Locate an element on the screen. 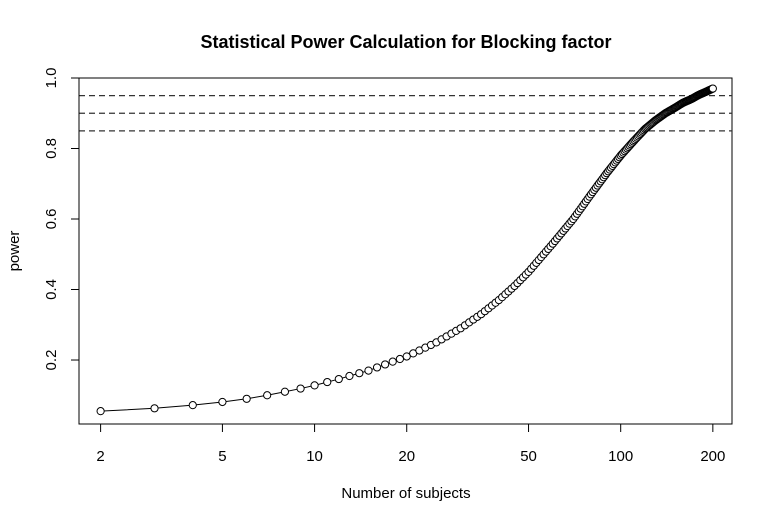 This screenshot has width=773, height=523. x-tick-label: 50 is located at coordinates (528, 456).